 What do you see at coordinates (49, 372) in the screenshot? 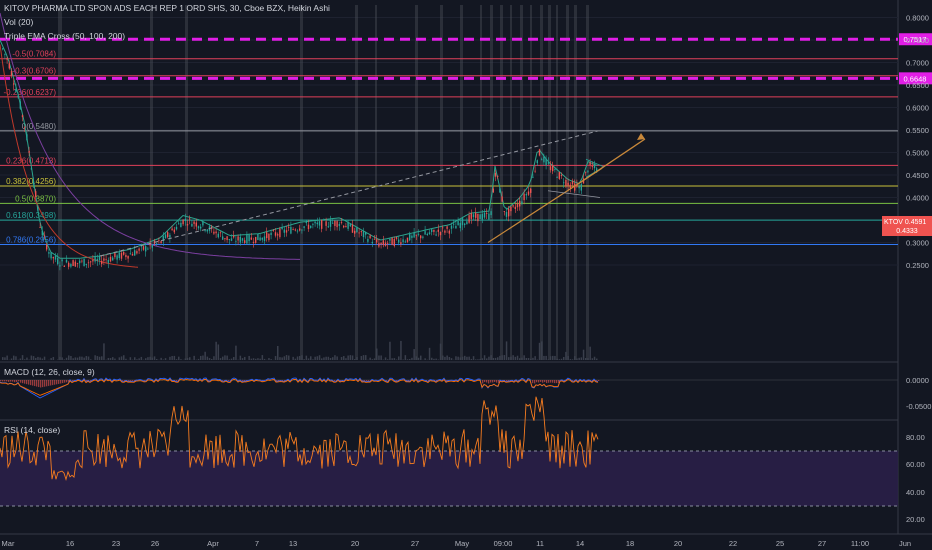
I see `macd-label: MACD (12, 26, close, 9)` at bounding box center [49, 372].